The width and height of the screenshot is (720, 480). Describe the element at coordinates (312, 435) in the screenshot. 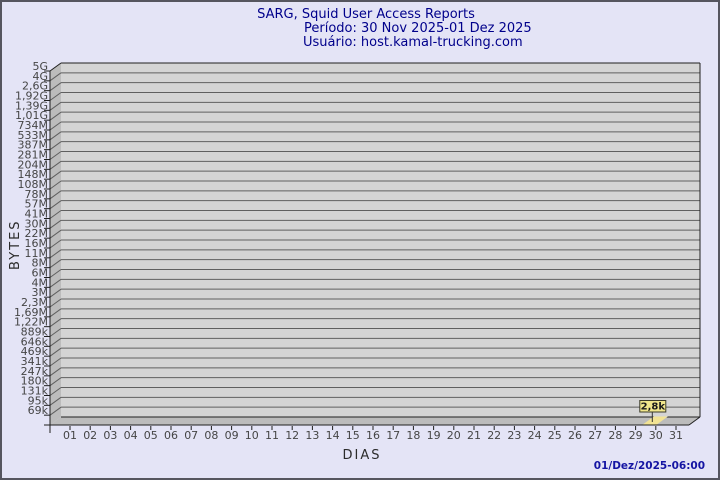

I see `x-tick-label: 13` at that location.